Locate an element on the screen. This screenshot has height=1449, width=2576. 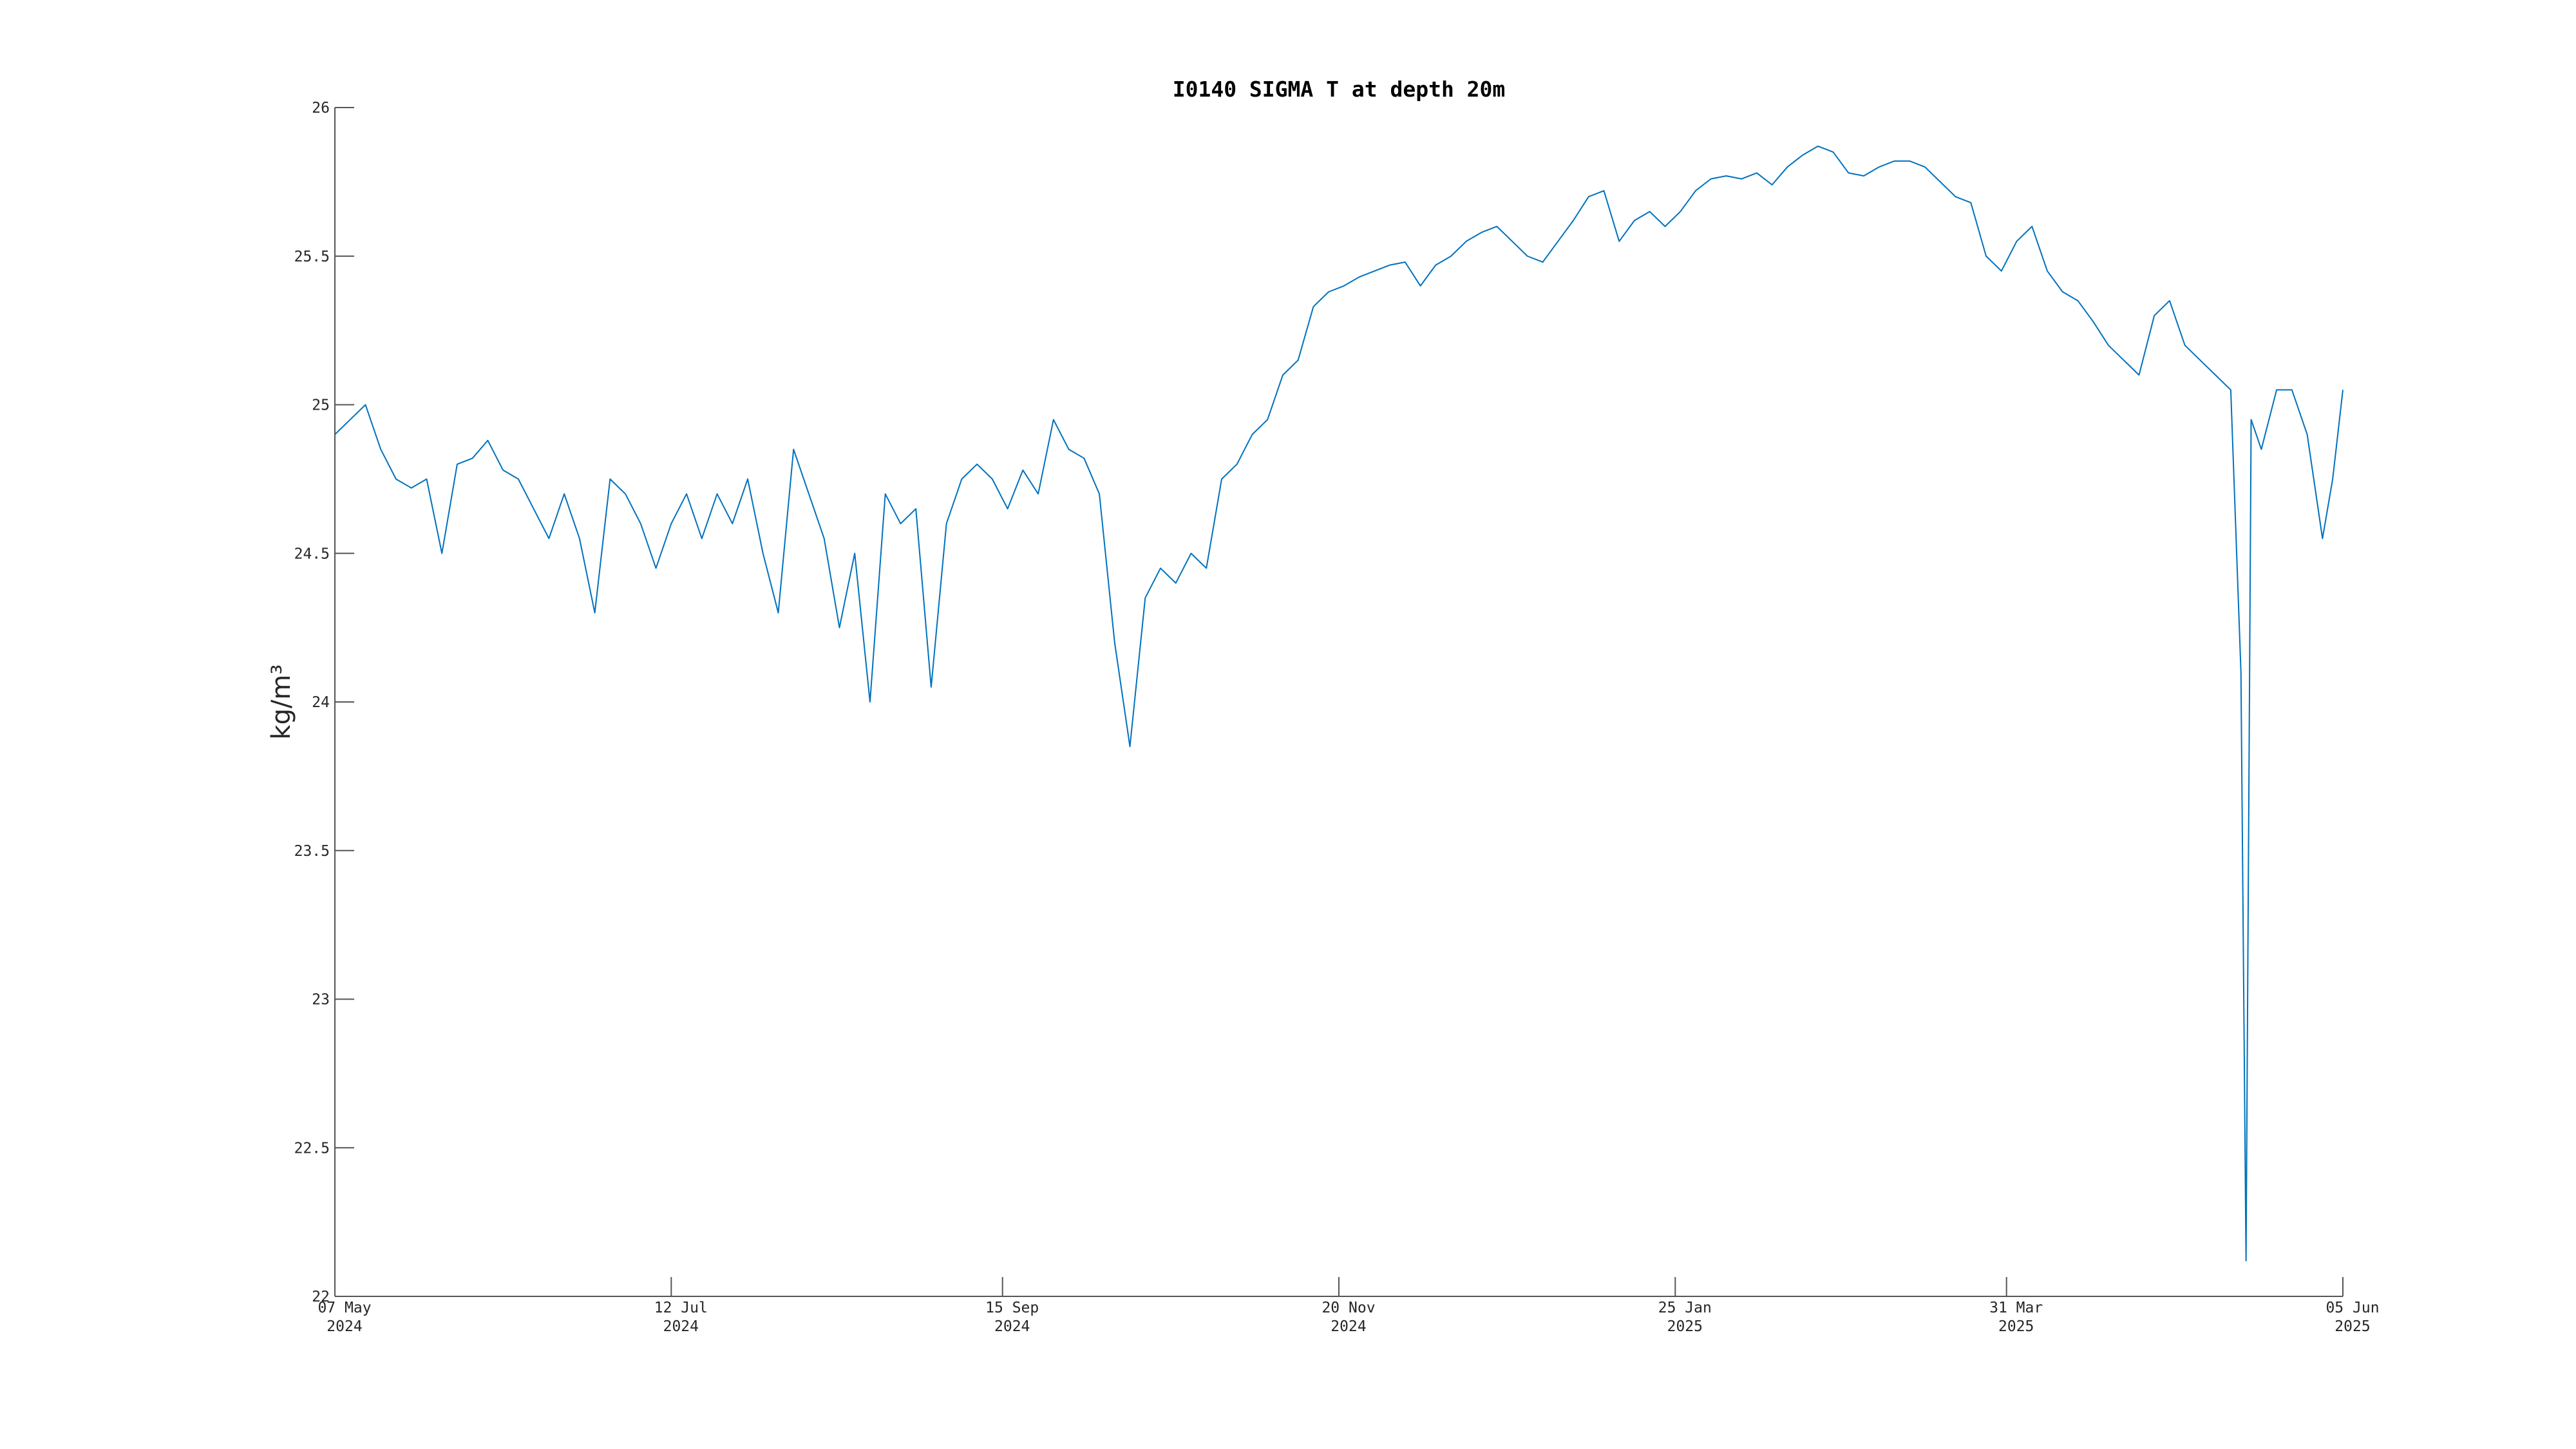
y-tick-label: 25 is located at coordinates (321, 405).